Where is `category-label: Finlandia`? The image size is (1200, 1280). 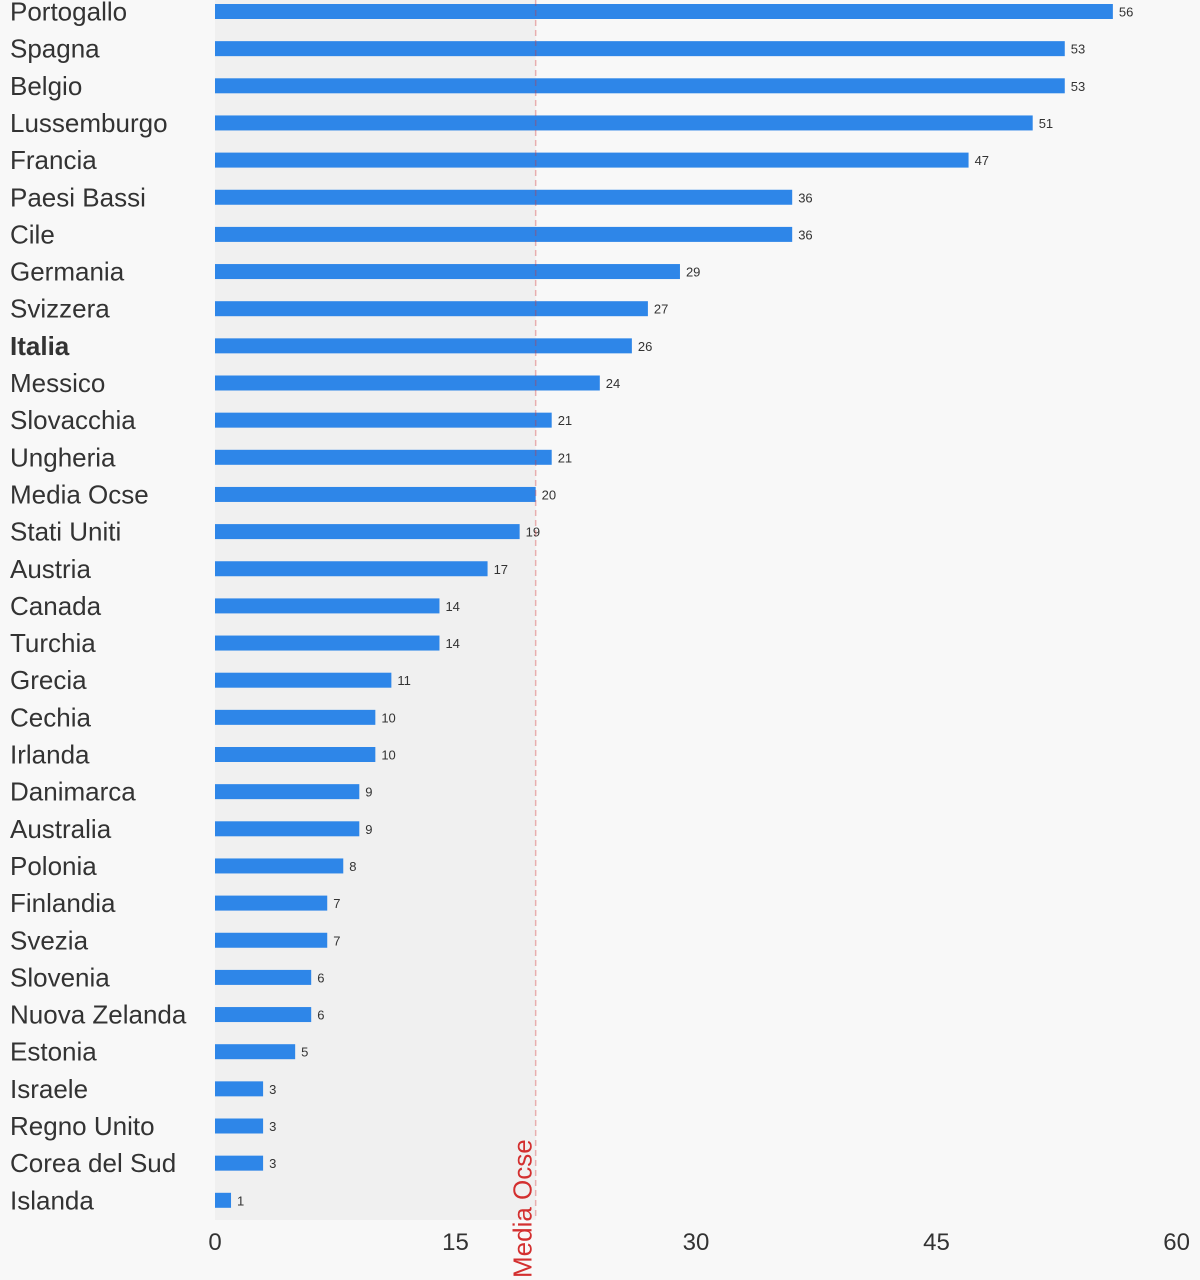
category-label: Finlandia is located at coordinates (63, 903).